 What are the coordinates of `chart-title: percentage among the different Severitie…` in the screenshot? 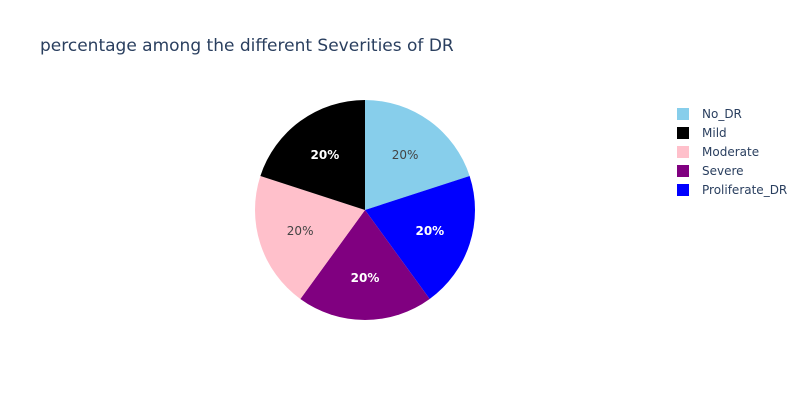 It's located at (247, 46).